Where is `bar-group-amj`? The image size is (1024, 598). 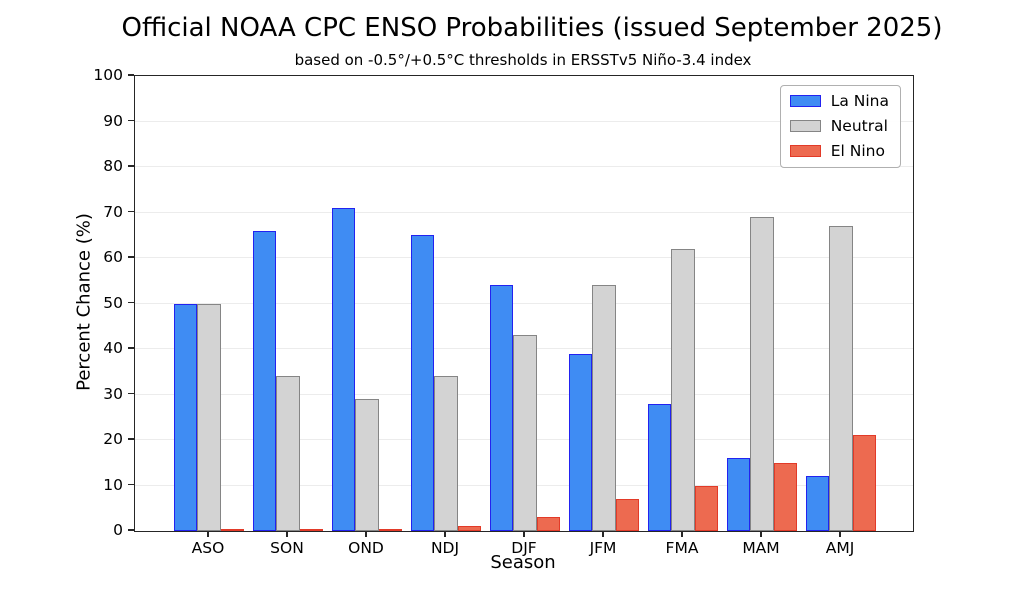
bar-group-amj is located at coordinates (841, 303).